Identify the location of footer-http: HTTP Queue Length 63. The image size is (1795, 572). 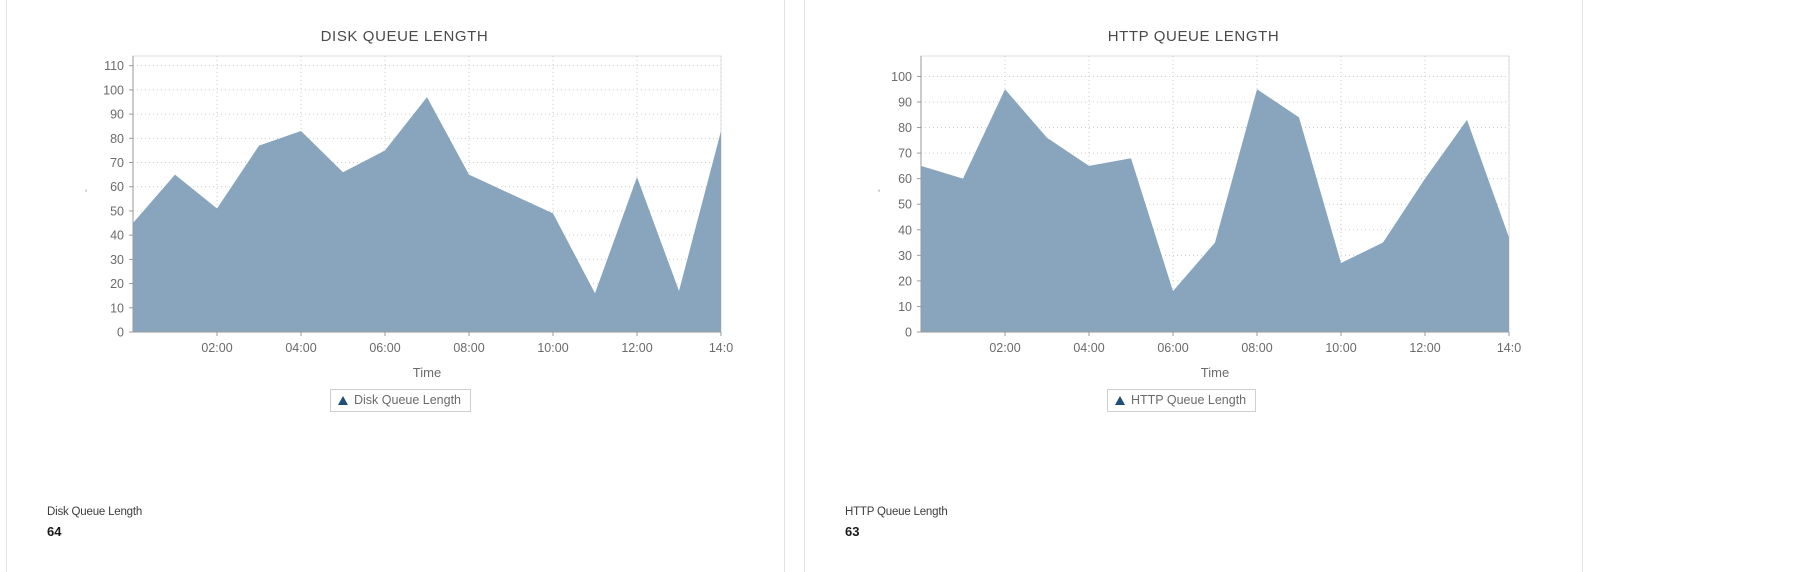
(896, 523).